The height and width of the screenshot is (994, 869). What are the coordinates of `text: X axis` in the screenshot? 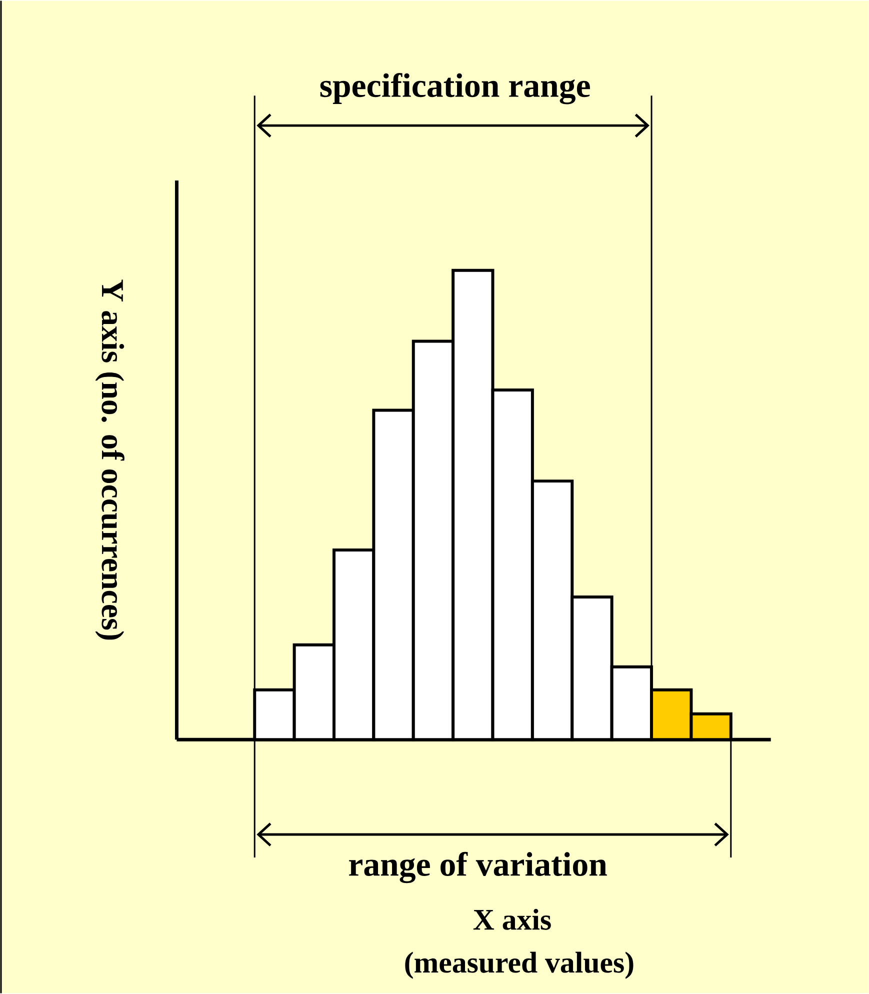 It's located at (513, 919).